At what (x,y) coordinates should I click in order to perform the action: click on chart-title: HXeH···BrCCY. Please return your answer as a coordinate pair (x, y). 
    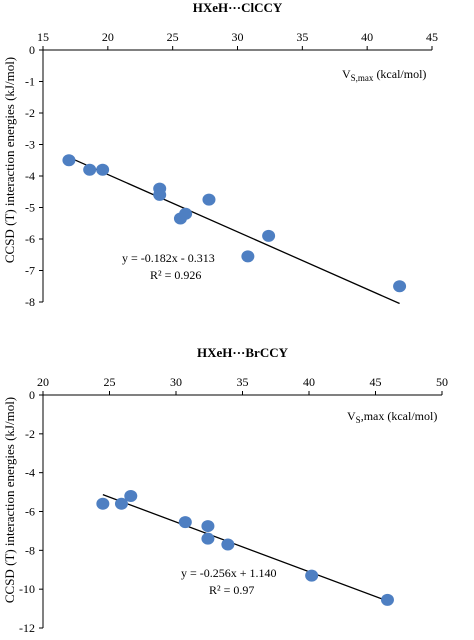
    Looking at the image, I should click on (243, 352).